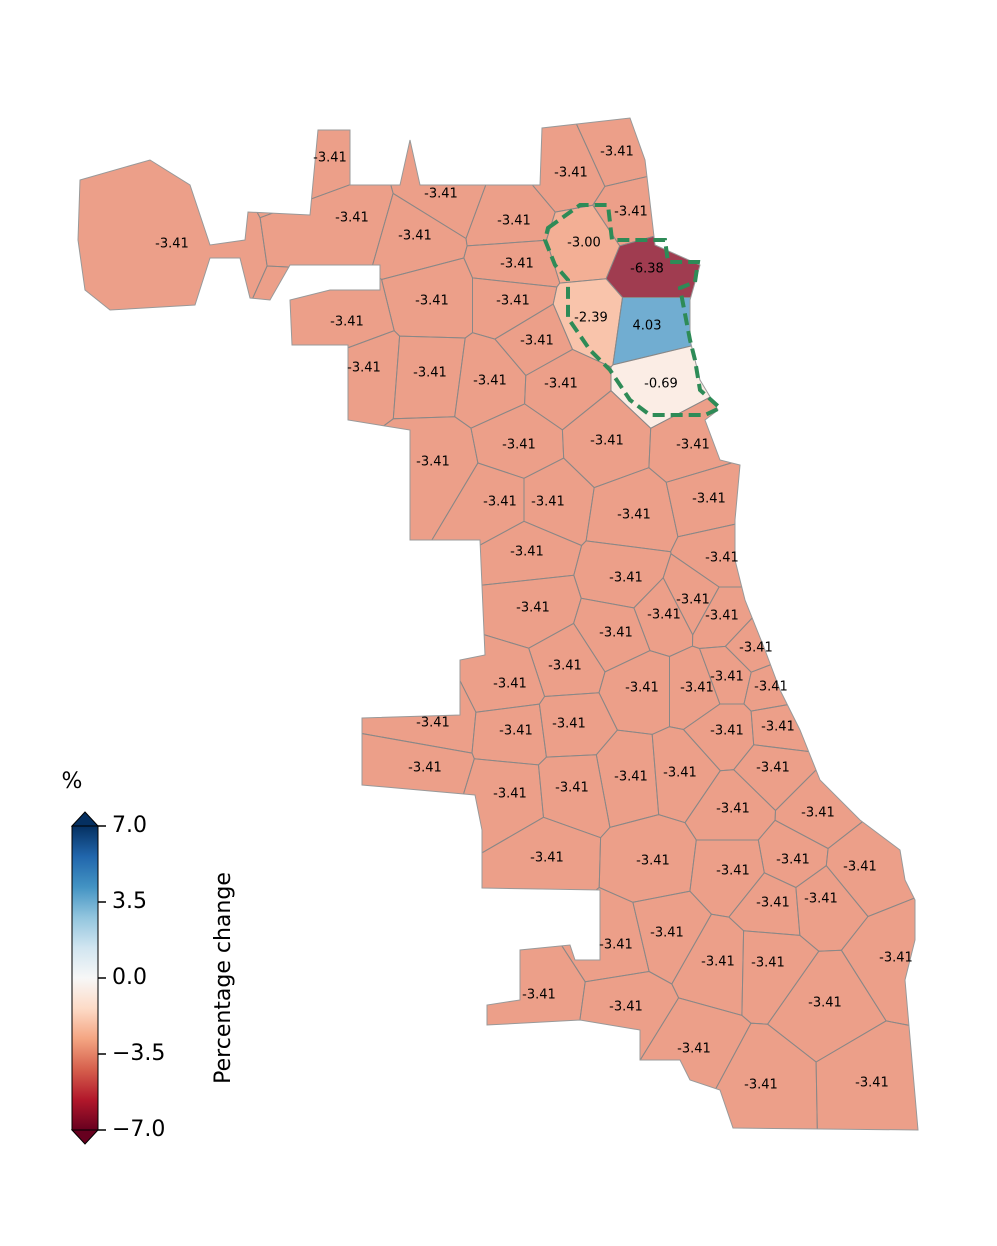 The image size is (997, 1246). What do you see at coordinates (85, 978) in the screenshot?
I see `colorbar-body` at bounding box center [85, 978].